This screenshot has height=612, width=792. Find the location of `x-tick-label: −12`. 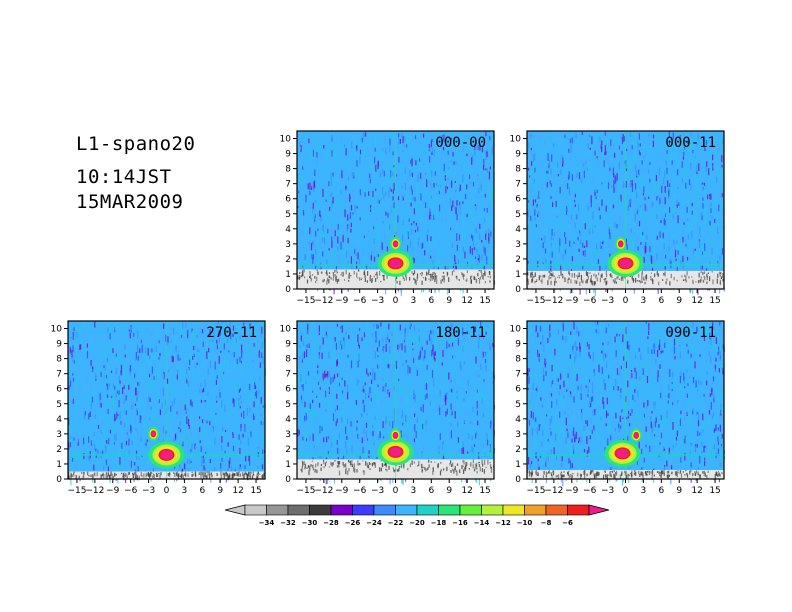

x-tick-label: −12 is located at coordinates (94, 491).